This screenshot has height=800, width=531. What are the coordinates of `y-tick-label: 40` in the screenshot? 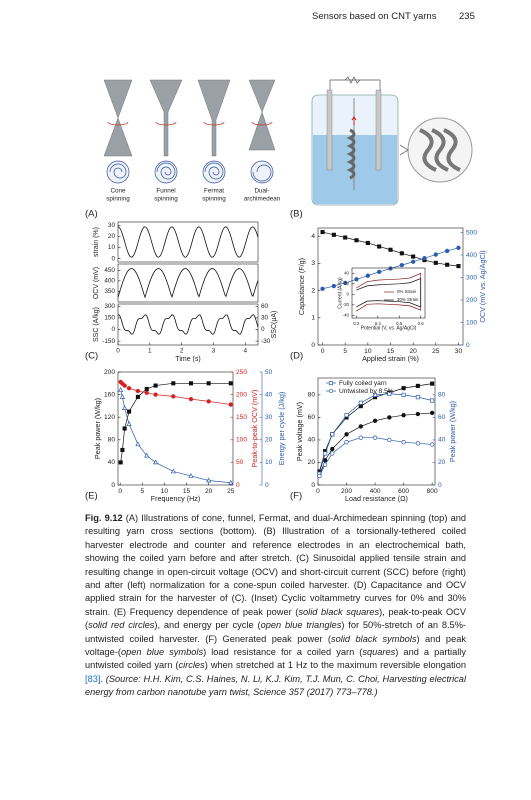 It's located at (312, 440).